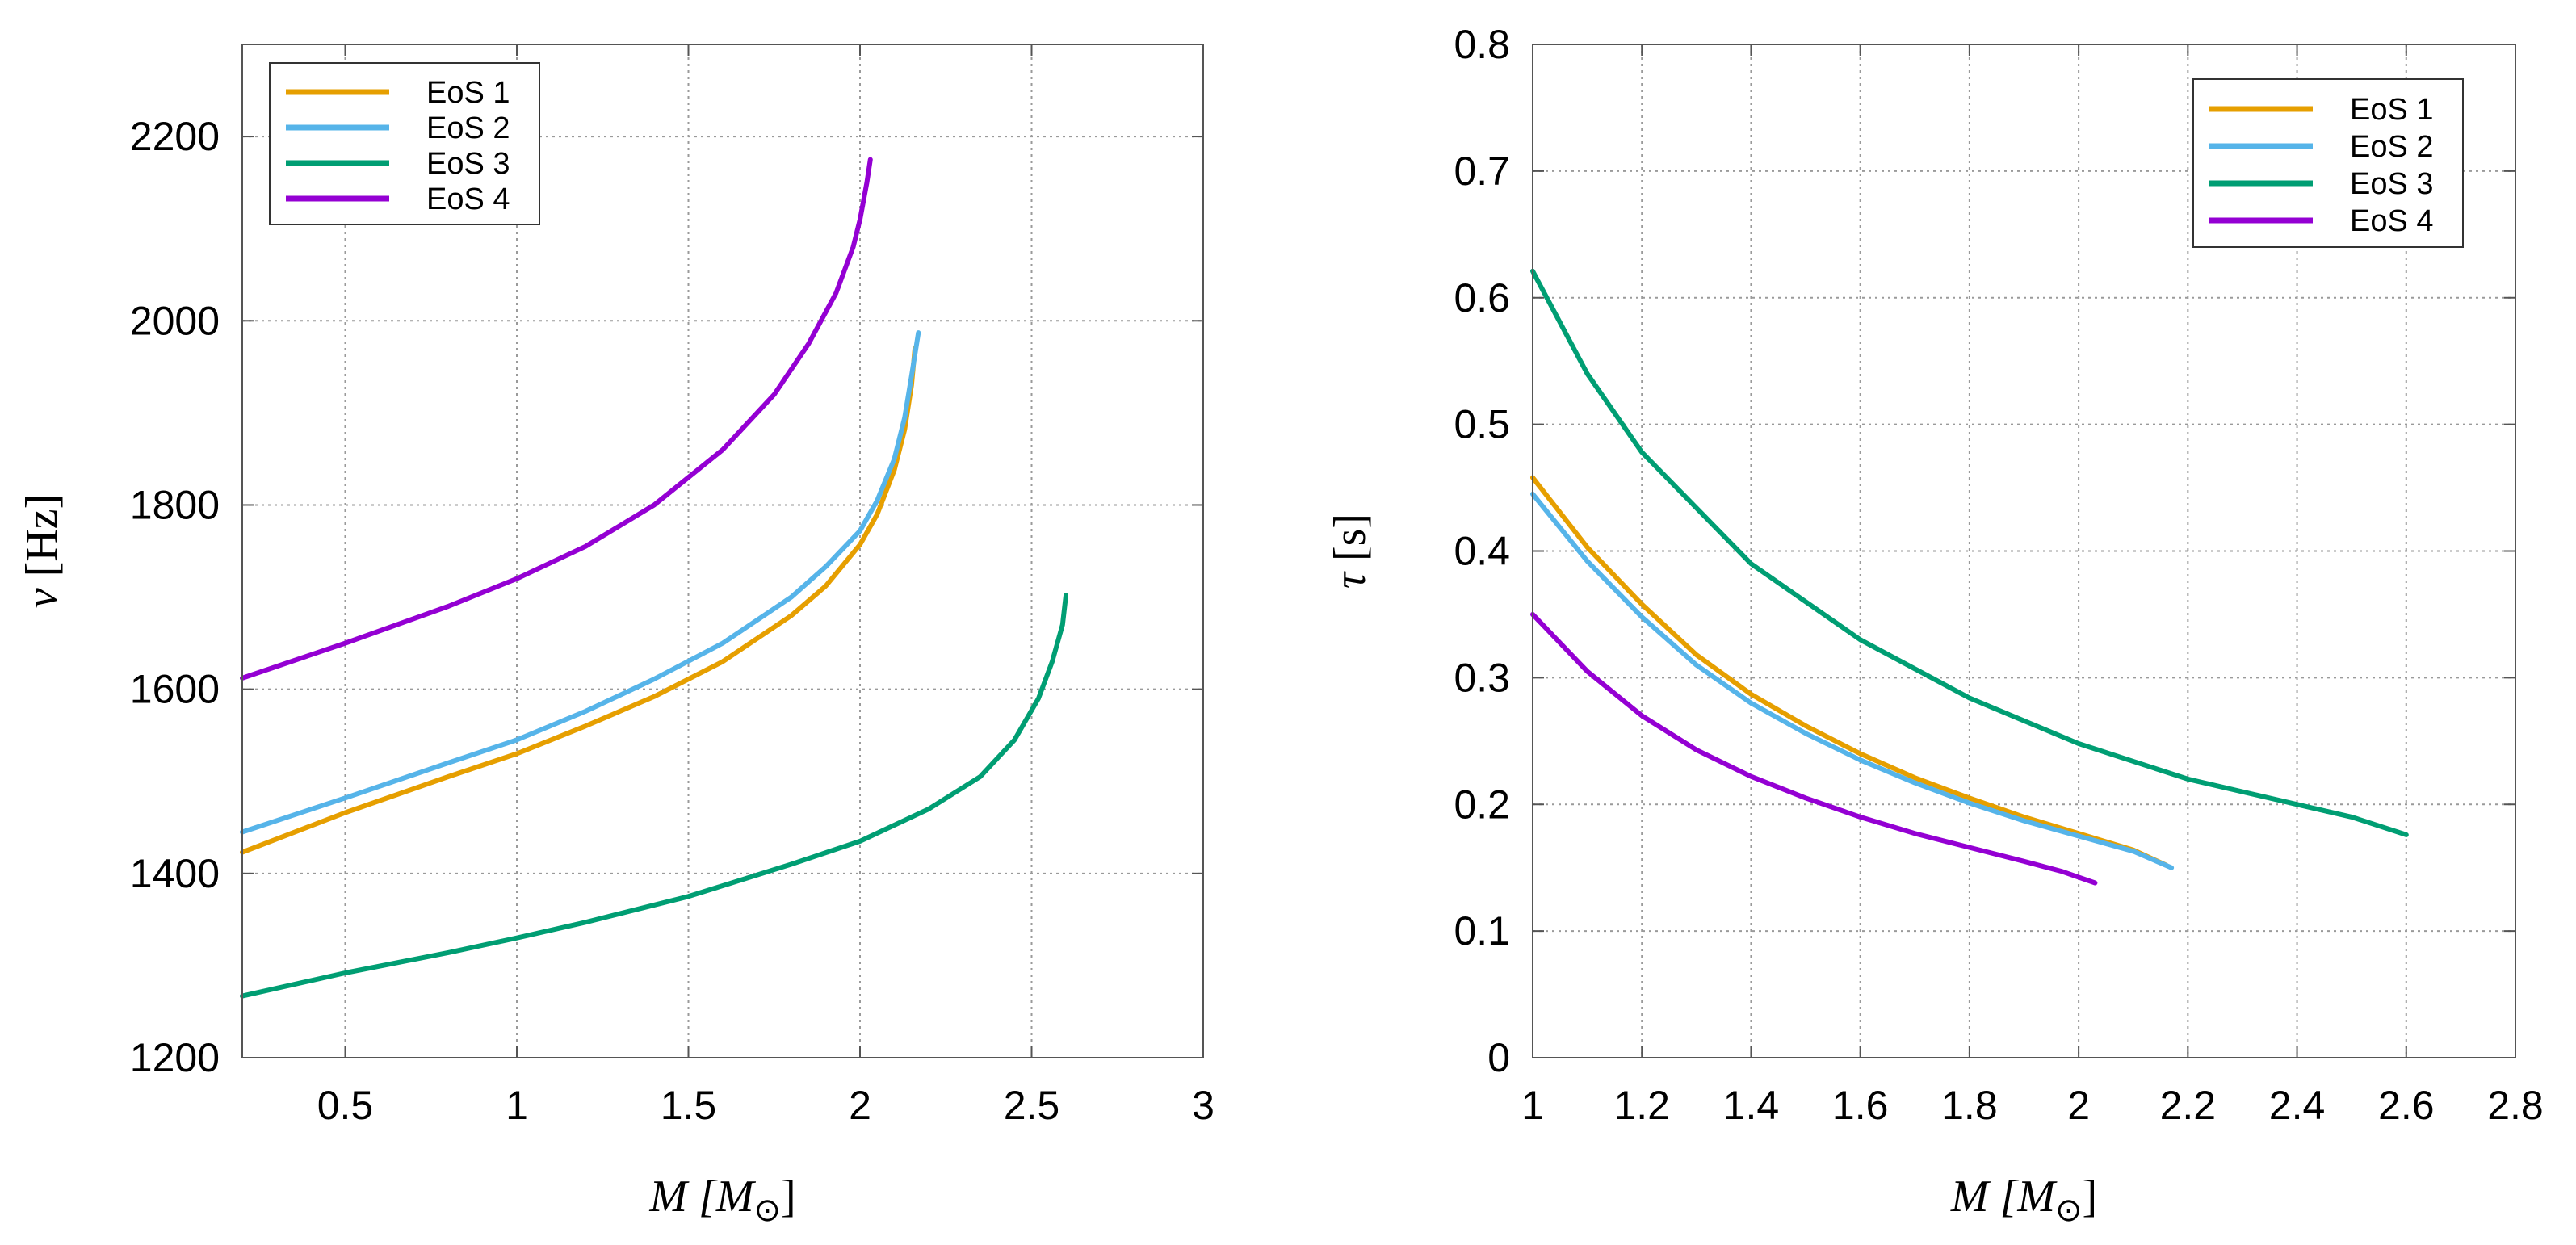 This screenshot has height=1245, width=2576. What do you see at coordinates (175, 1058) in the screenshot?
I see `y-tick-label: 1200` at bounding box center [175, 1058].